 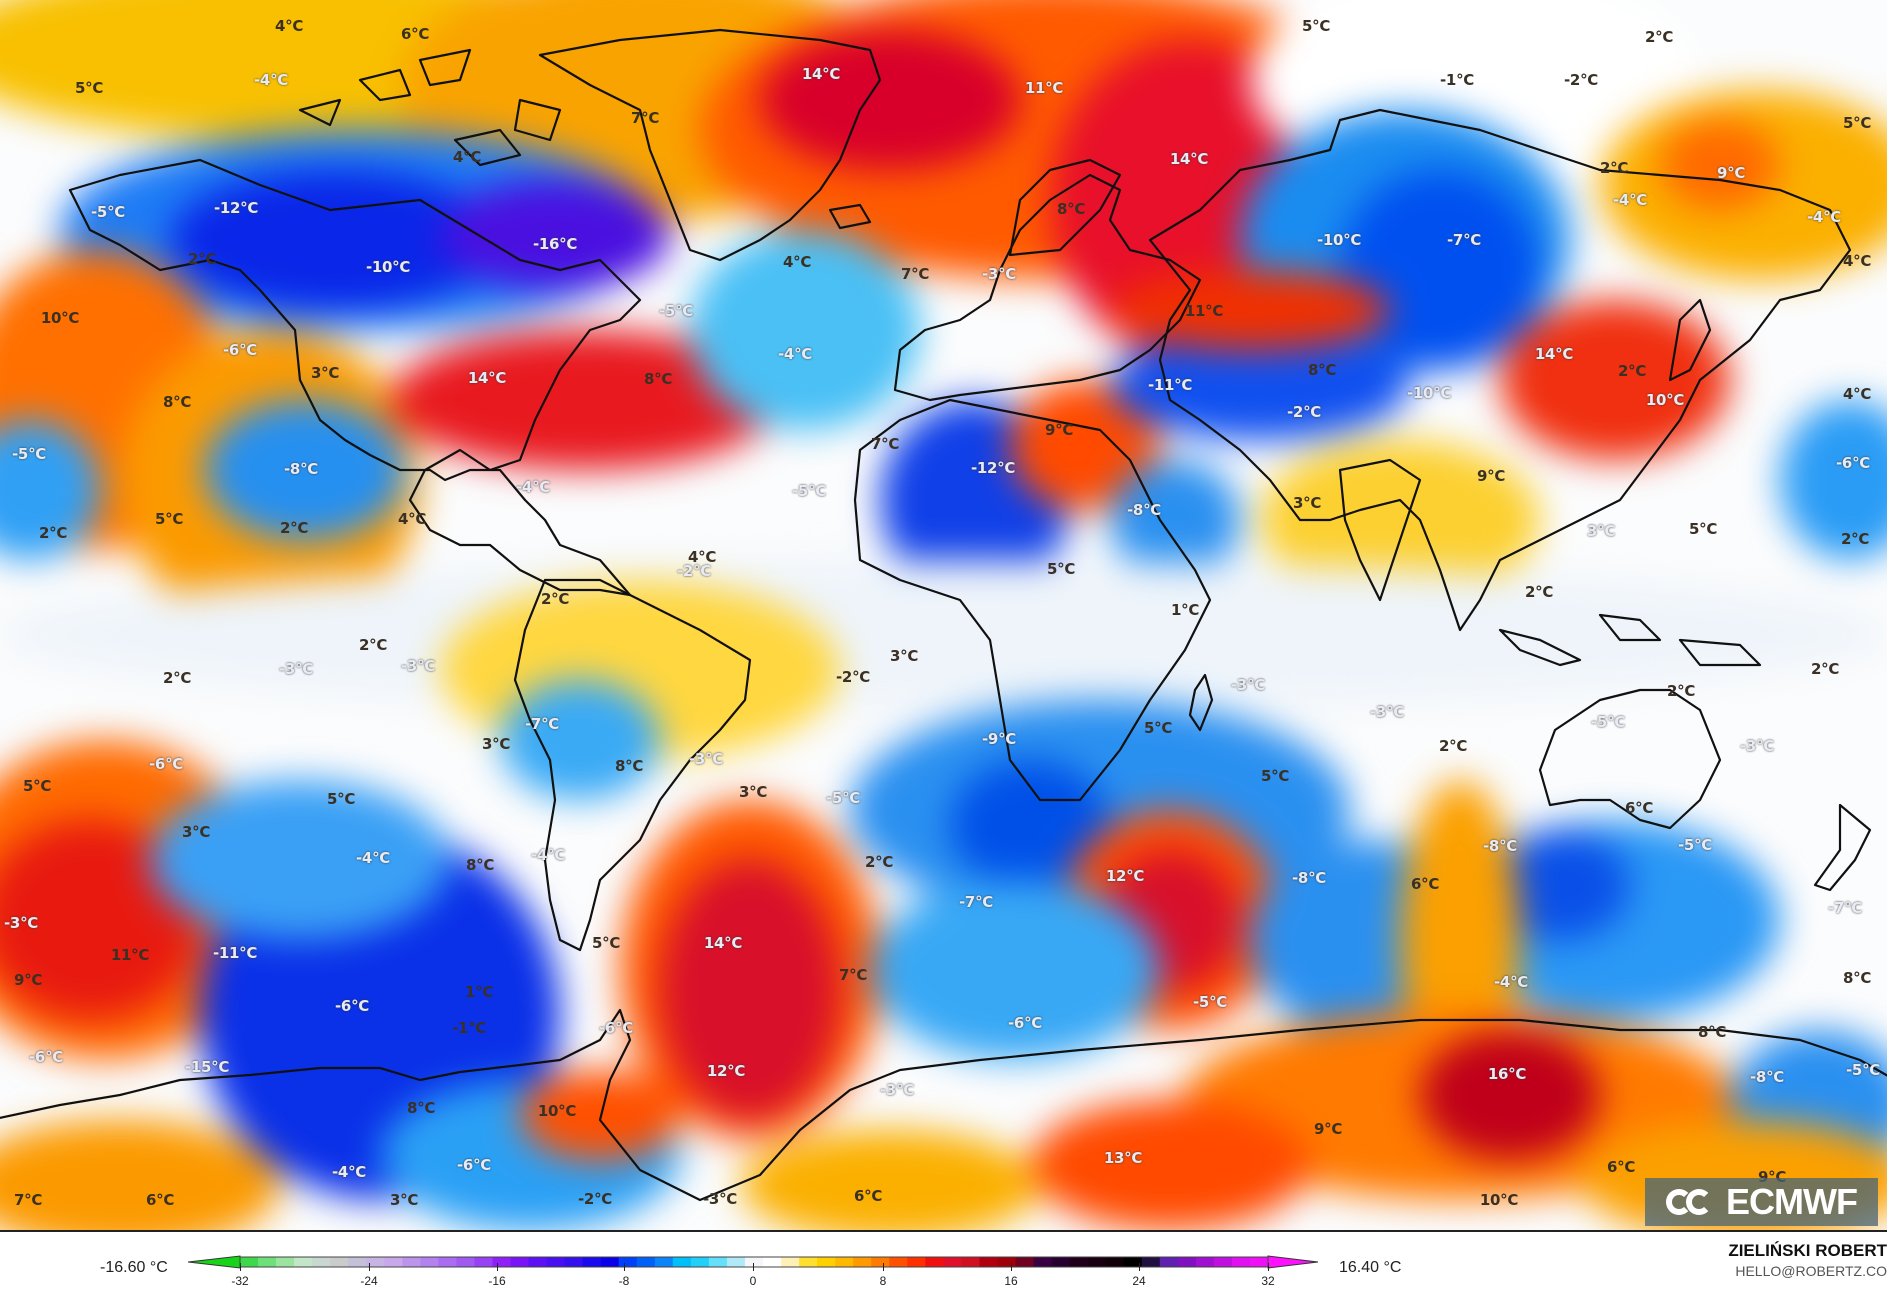 I want to click on temperature-label: 14°C, so click(x=1554, y=354).